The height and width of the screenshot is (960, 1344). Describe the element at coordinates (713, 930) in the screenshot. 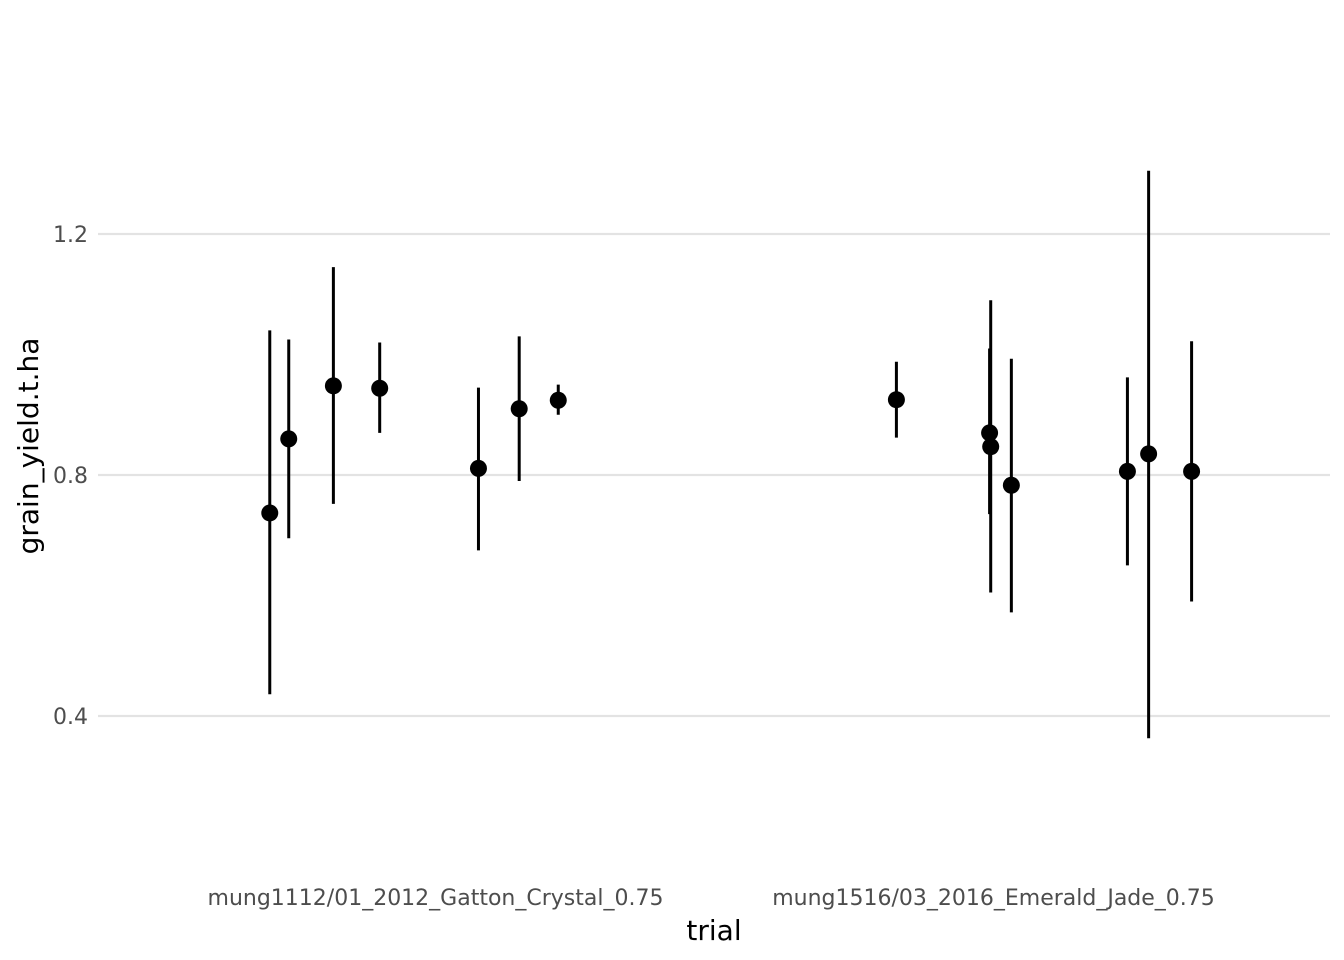

I see `x-axis-title: trial` at that location.